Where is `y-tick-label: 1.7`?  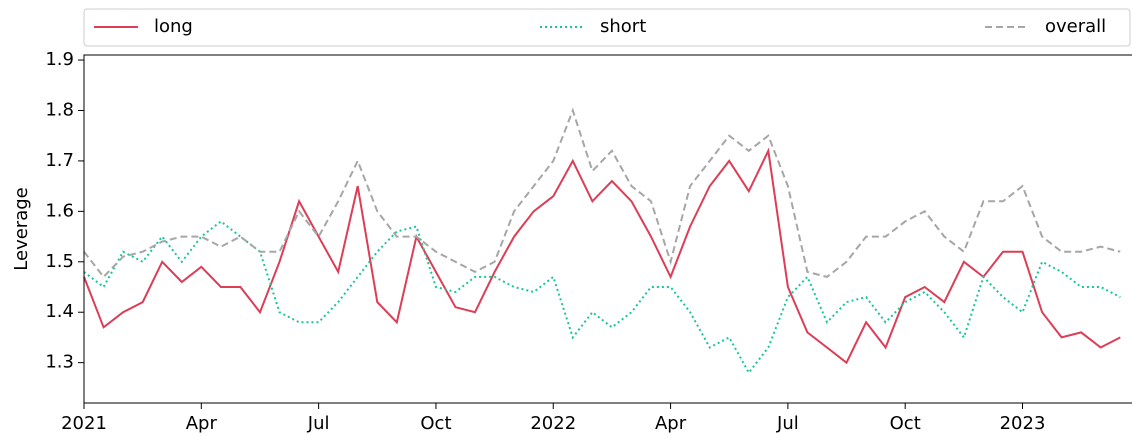 y-tick-label: 1.7 is located at coordinates (59, 160).